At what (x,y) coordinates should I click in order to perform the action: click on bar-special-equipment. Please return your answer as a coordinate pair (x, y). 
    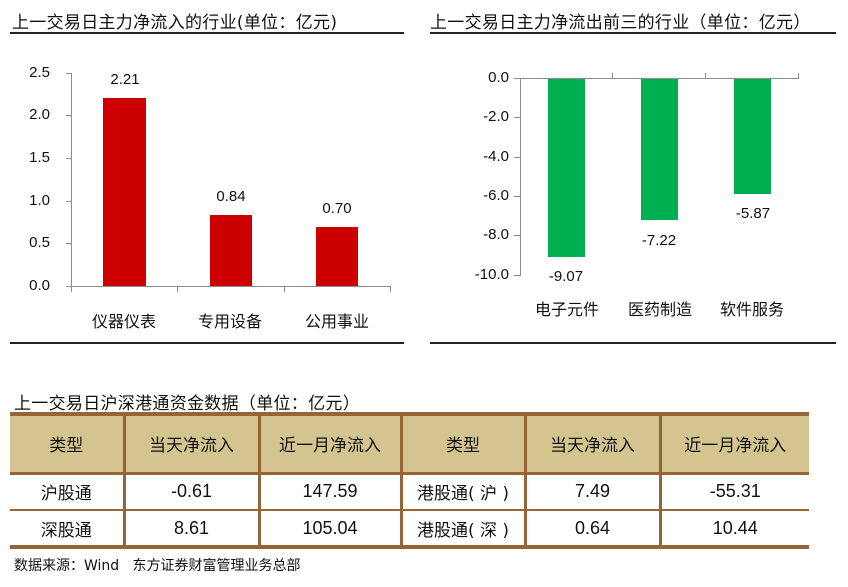
    Looking at the image, I should click on (231, 250).